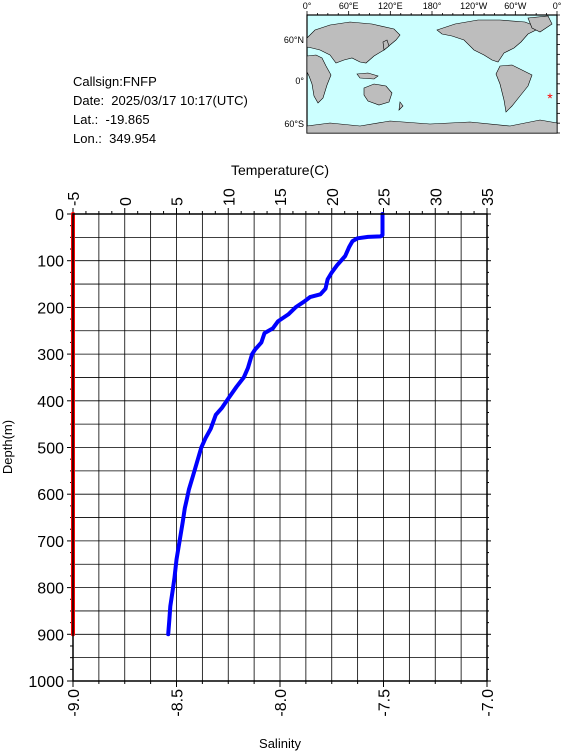 The image size is (564, 751). Describe the element at coordinates (50, 635) in the screenshot. I see `depth-tick-label: 900` at that location.